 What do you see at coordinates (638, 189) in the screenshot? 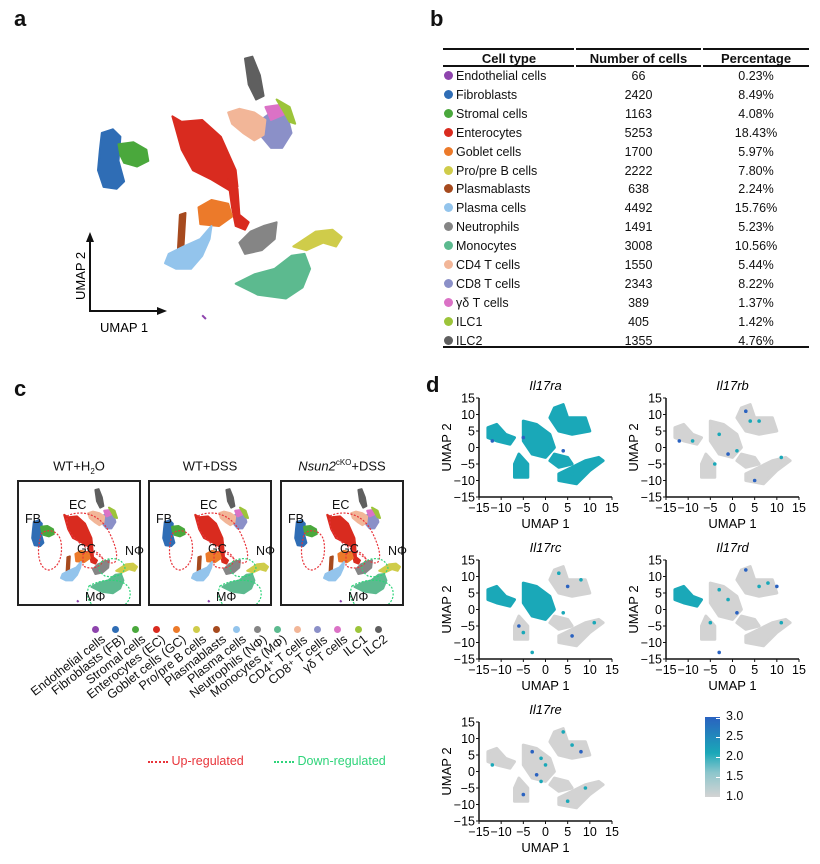
I see `cell-count: 638` at bounding box center [638, 189].